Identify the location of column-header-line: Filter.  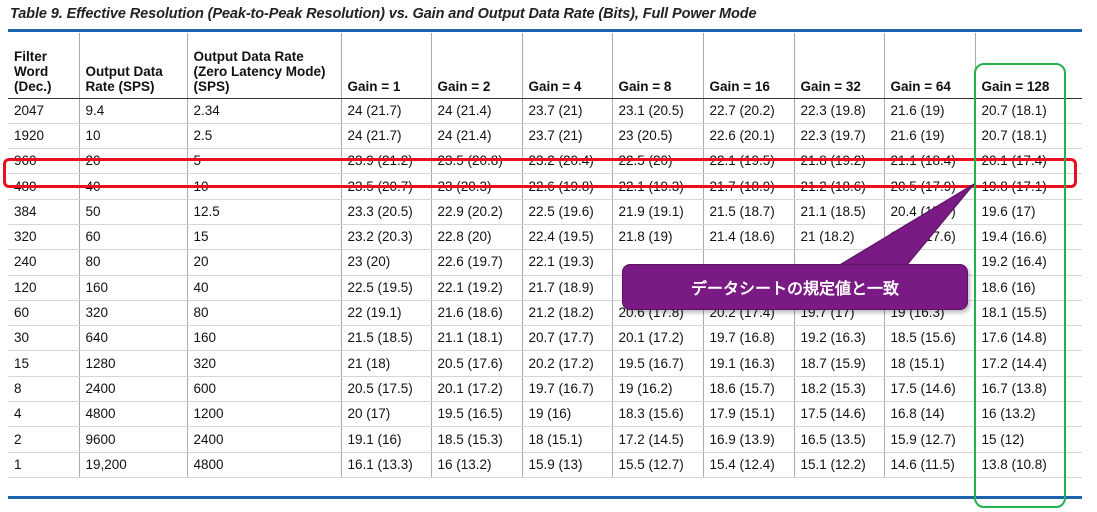
(31, 56).